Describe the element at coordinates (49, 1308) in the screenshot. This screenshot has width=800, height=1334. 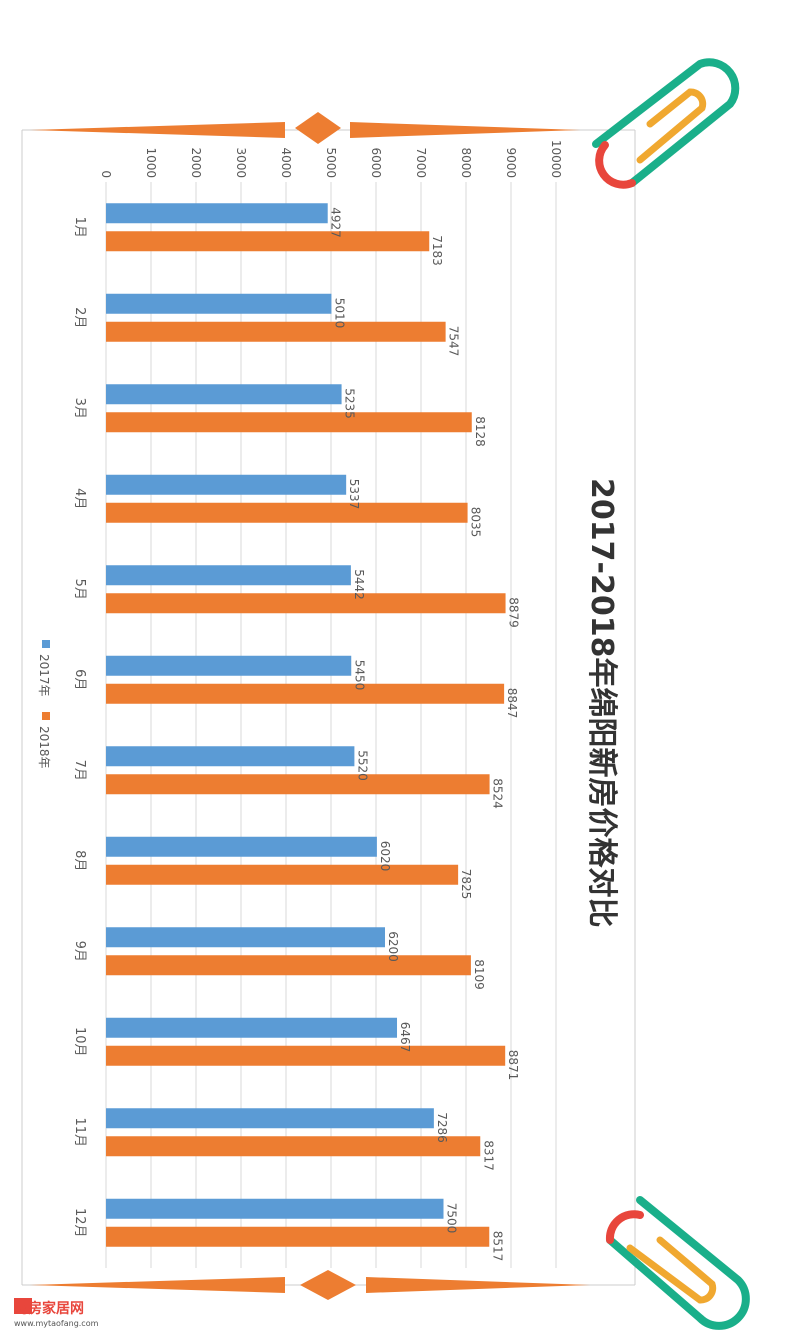
I see `watermark-brand: 淘房家居网` at that location.